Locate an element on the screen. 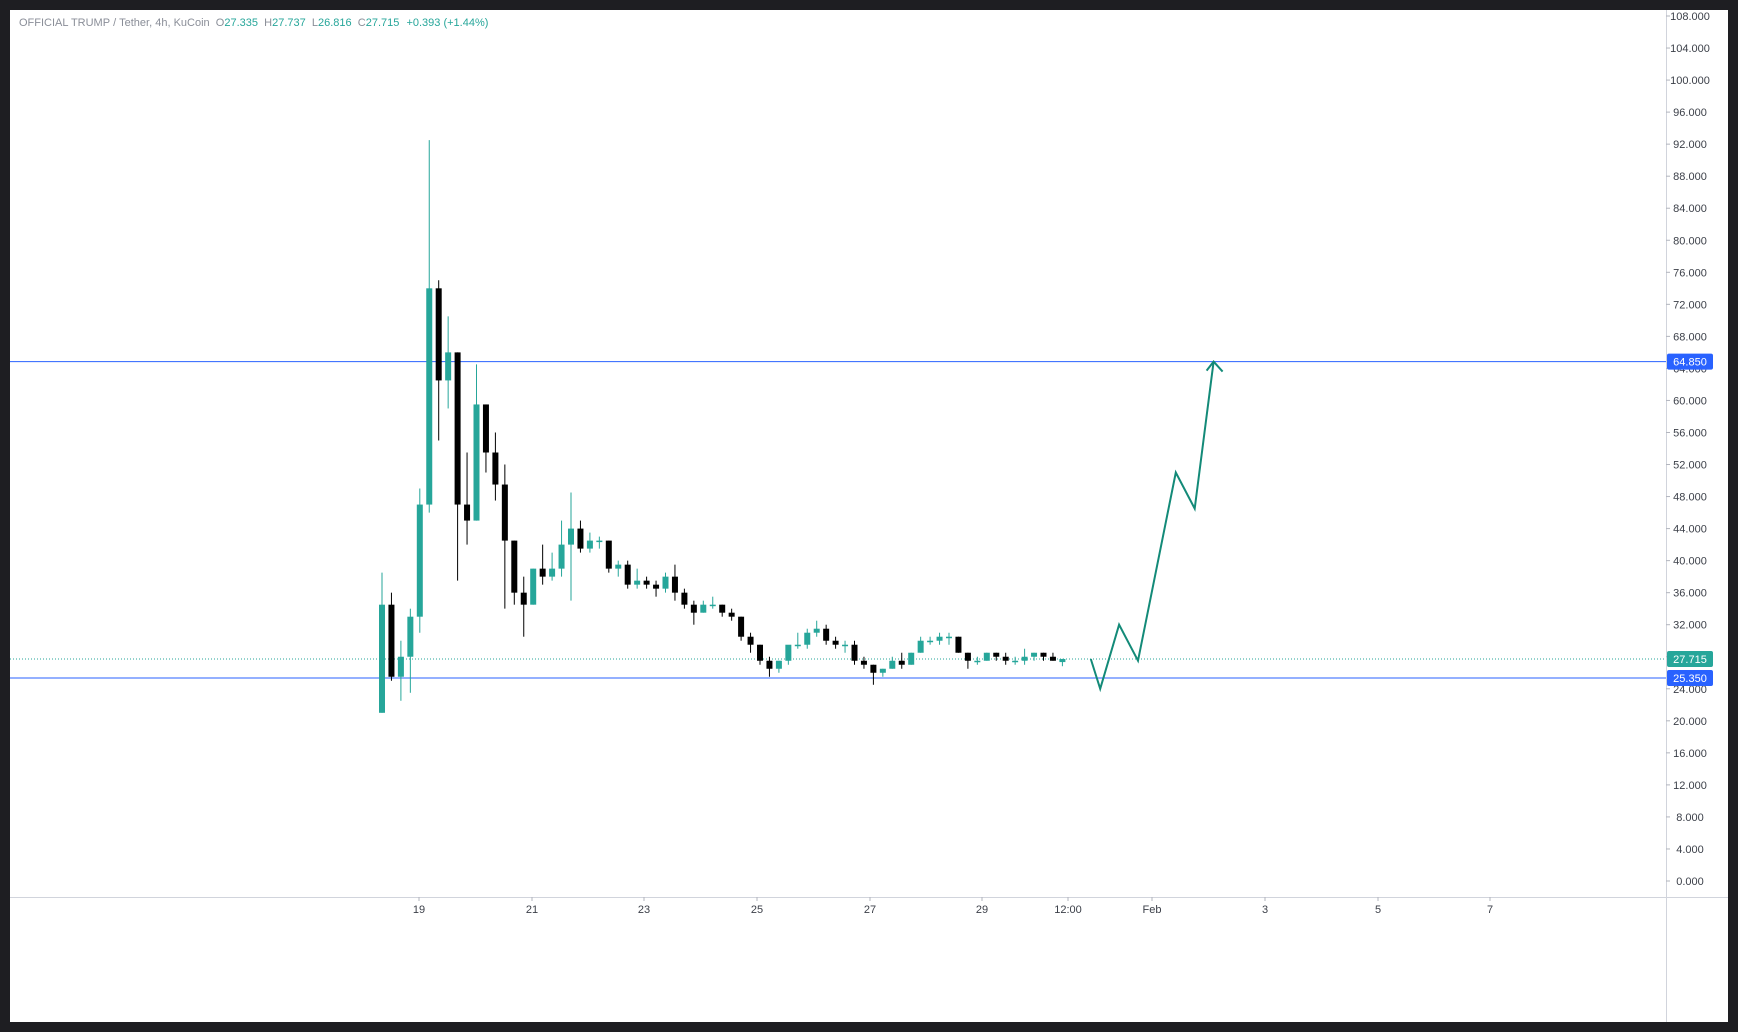 Image resolution: width=1738 pixels, height=1032 pixels. legend-interval: 4h is located at coordinates (161, 23).